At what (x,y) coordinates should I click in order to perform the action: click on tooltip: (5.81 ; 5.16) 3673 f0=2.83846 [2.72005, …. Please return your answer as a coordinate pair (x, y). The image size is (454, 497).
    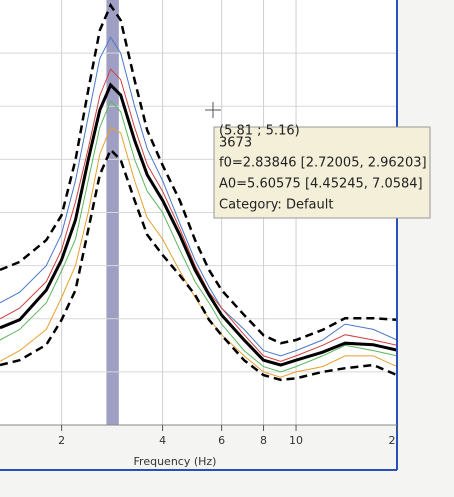
    Looking at the image, I should click on (322, 171).